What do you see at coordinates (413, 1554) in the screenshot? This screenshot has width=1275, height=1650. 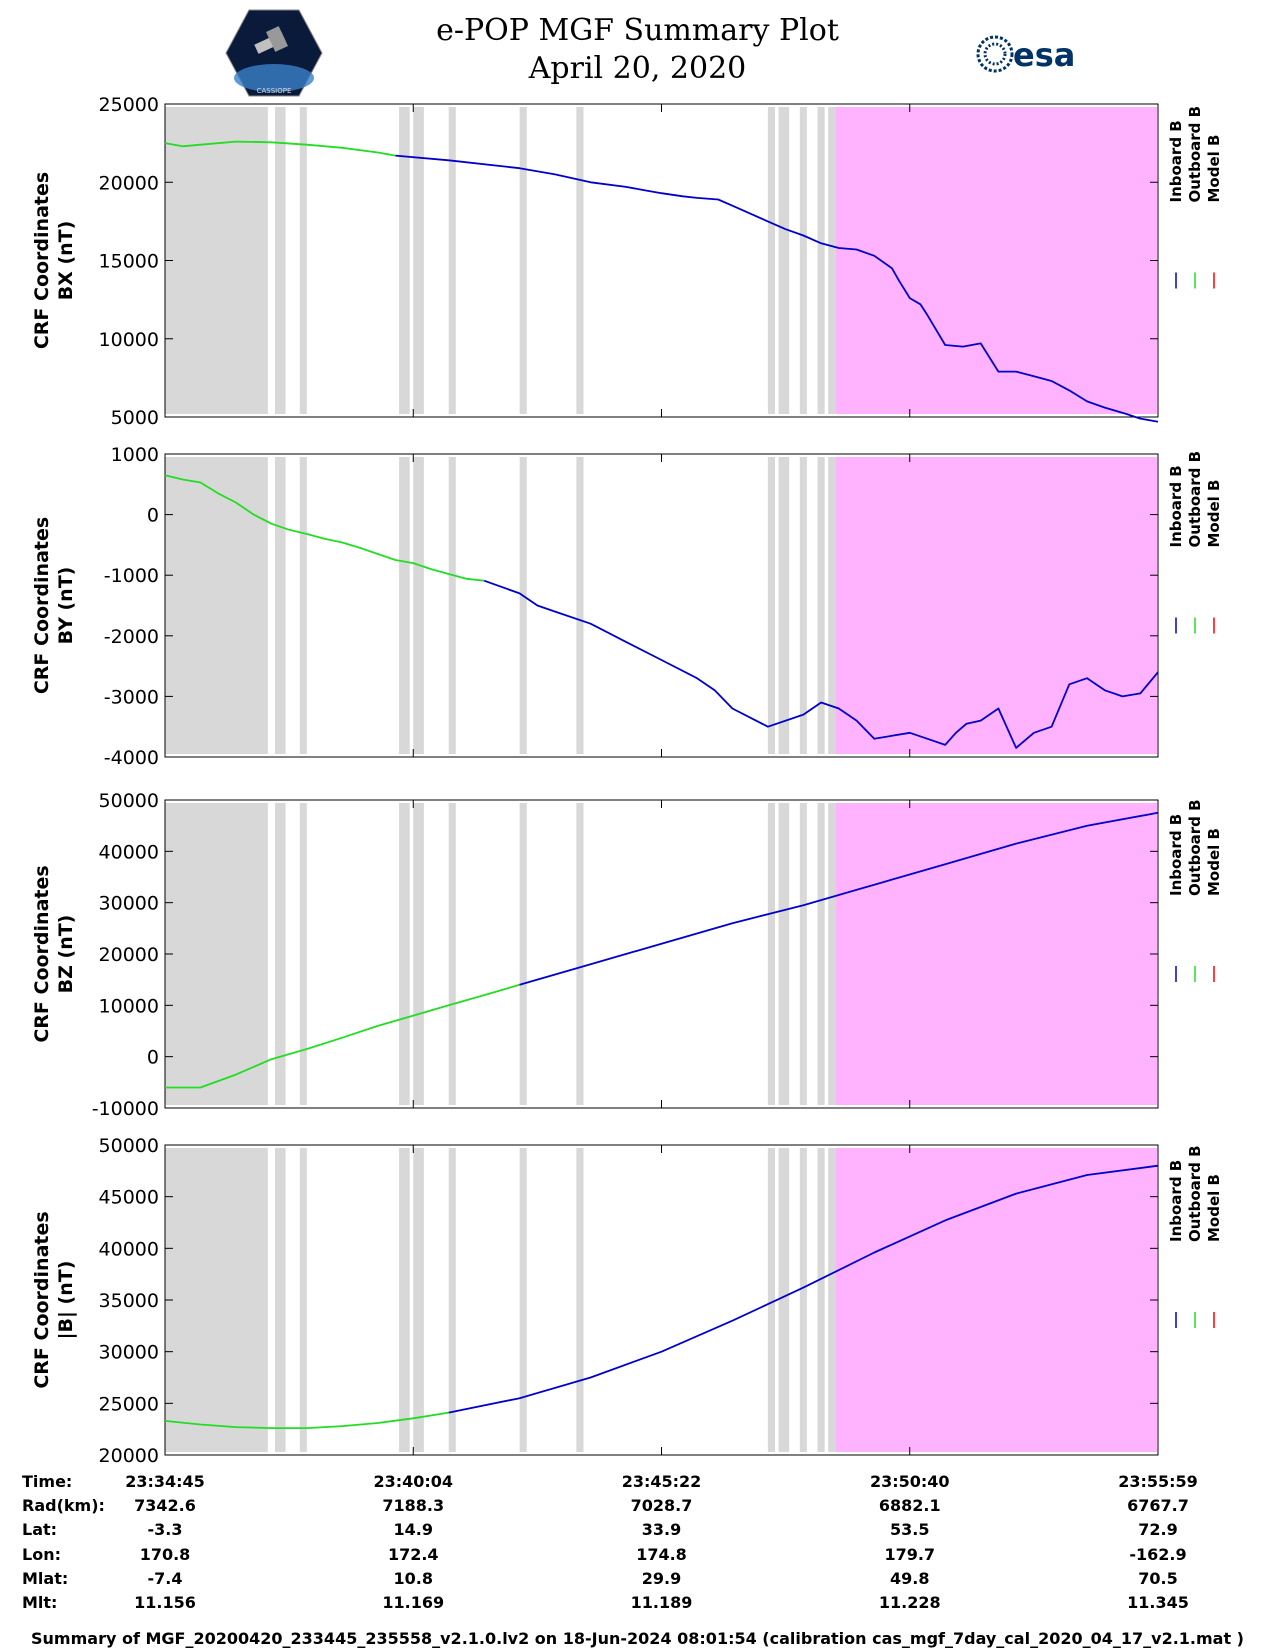 I see `info-cell: 172.4` at bounding box center [413, 1554].